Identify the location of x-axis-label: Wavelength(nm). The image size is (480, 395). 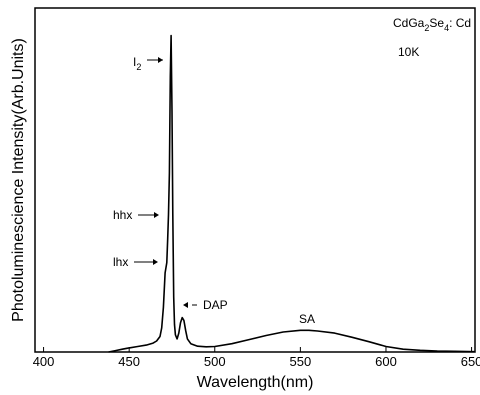
(255, 382).